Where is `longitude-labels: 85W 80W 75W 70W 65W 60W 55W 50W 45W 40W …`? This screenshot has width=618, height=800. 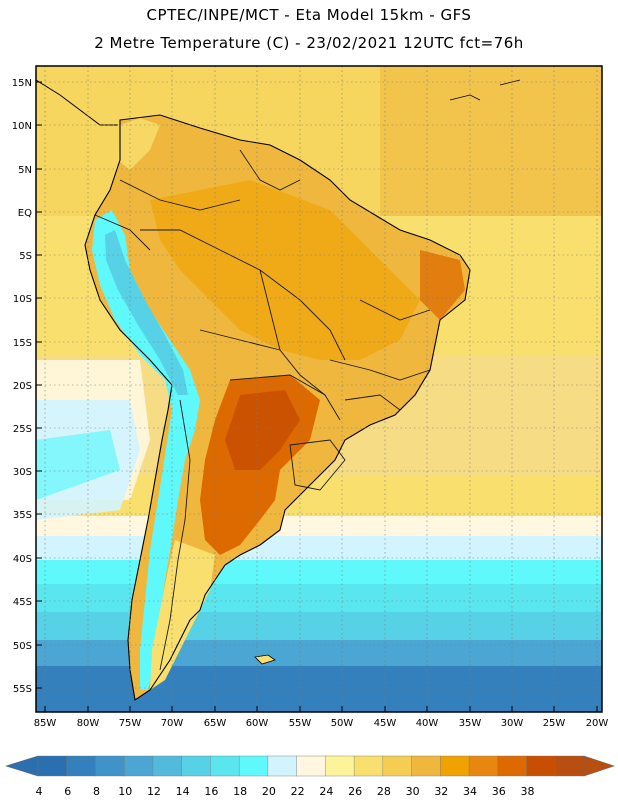 longitude-labels: 85W 80W 75W 70W 65W 60W 55W 50W 45W 40W … is located at coordinates (321, 723).